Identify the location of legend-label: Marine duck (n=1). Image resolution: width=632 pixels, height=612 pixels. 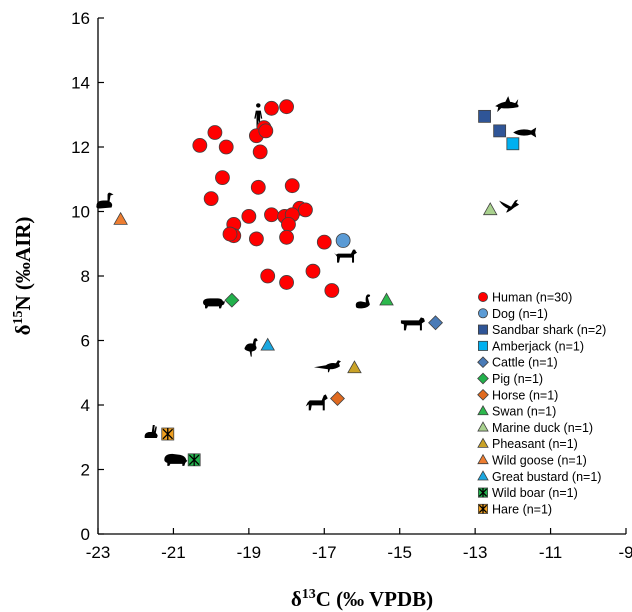
(542, 428).